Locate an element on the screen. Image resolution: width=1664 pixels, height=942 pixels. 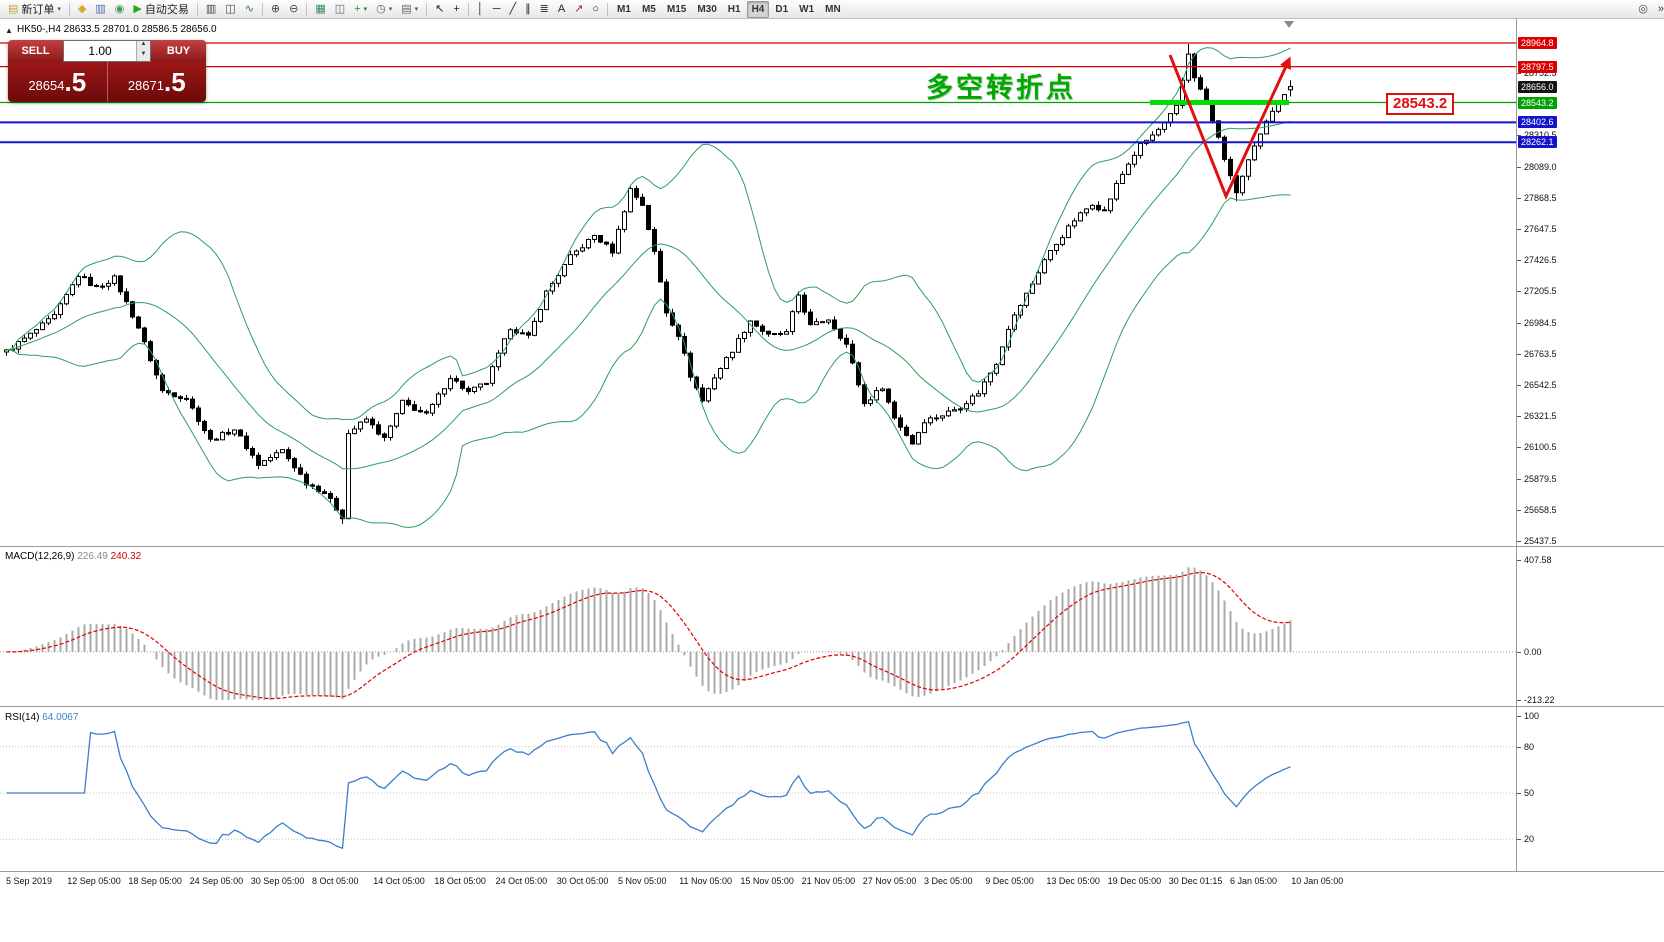
volume-decrease-button: ▼ is located at coordinates (143, 56).